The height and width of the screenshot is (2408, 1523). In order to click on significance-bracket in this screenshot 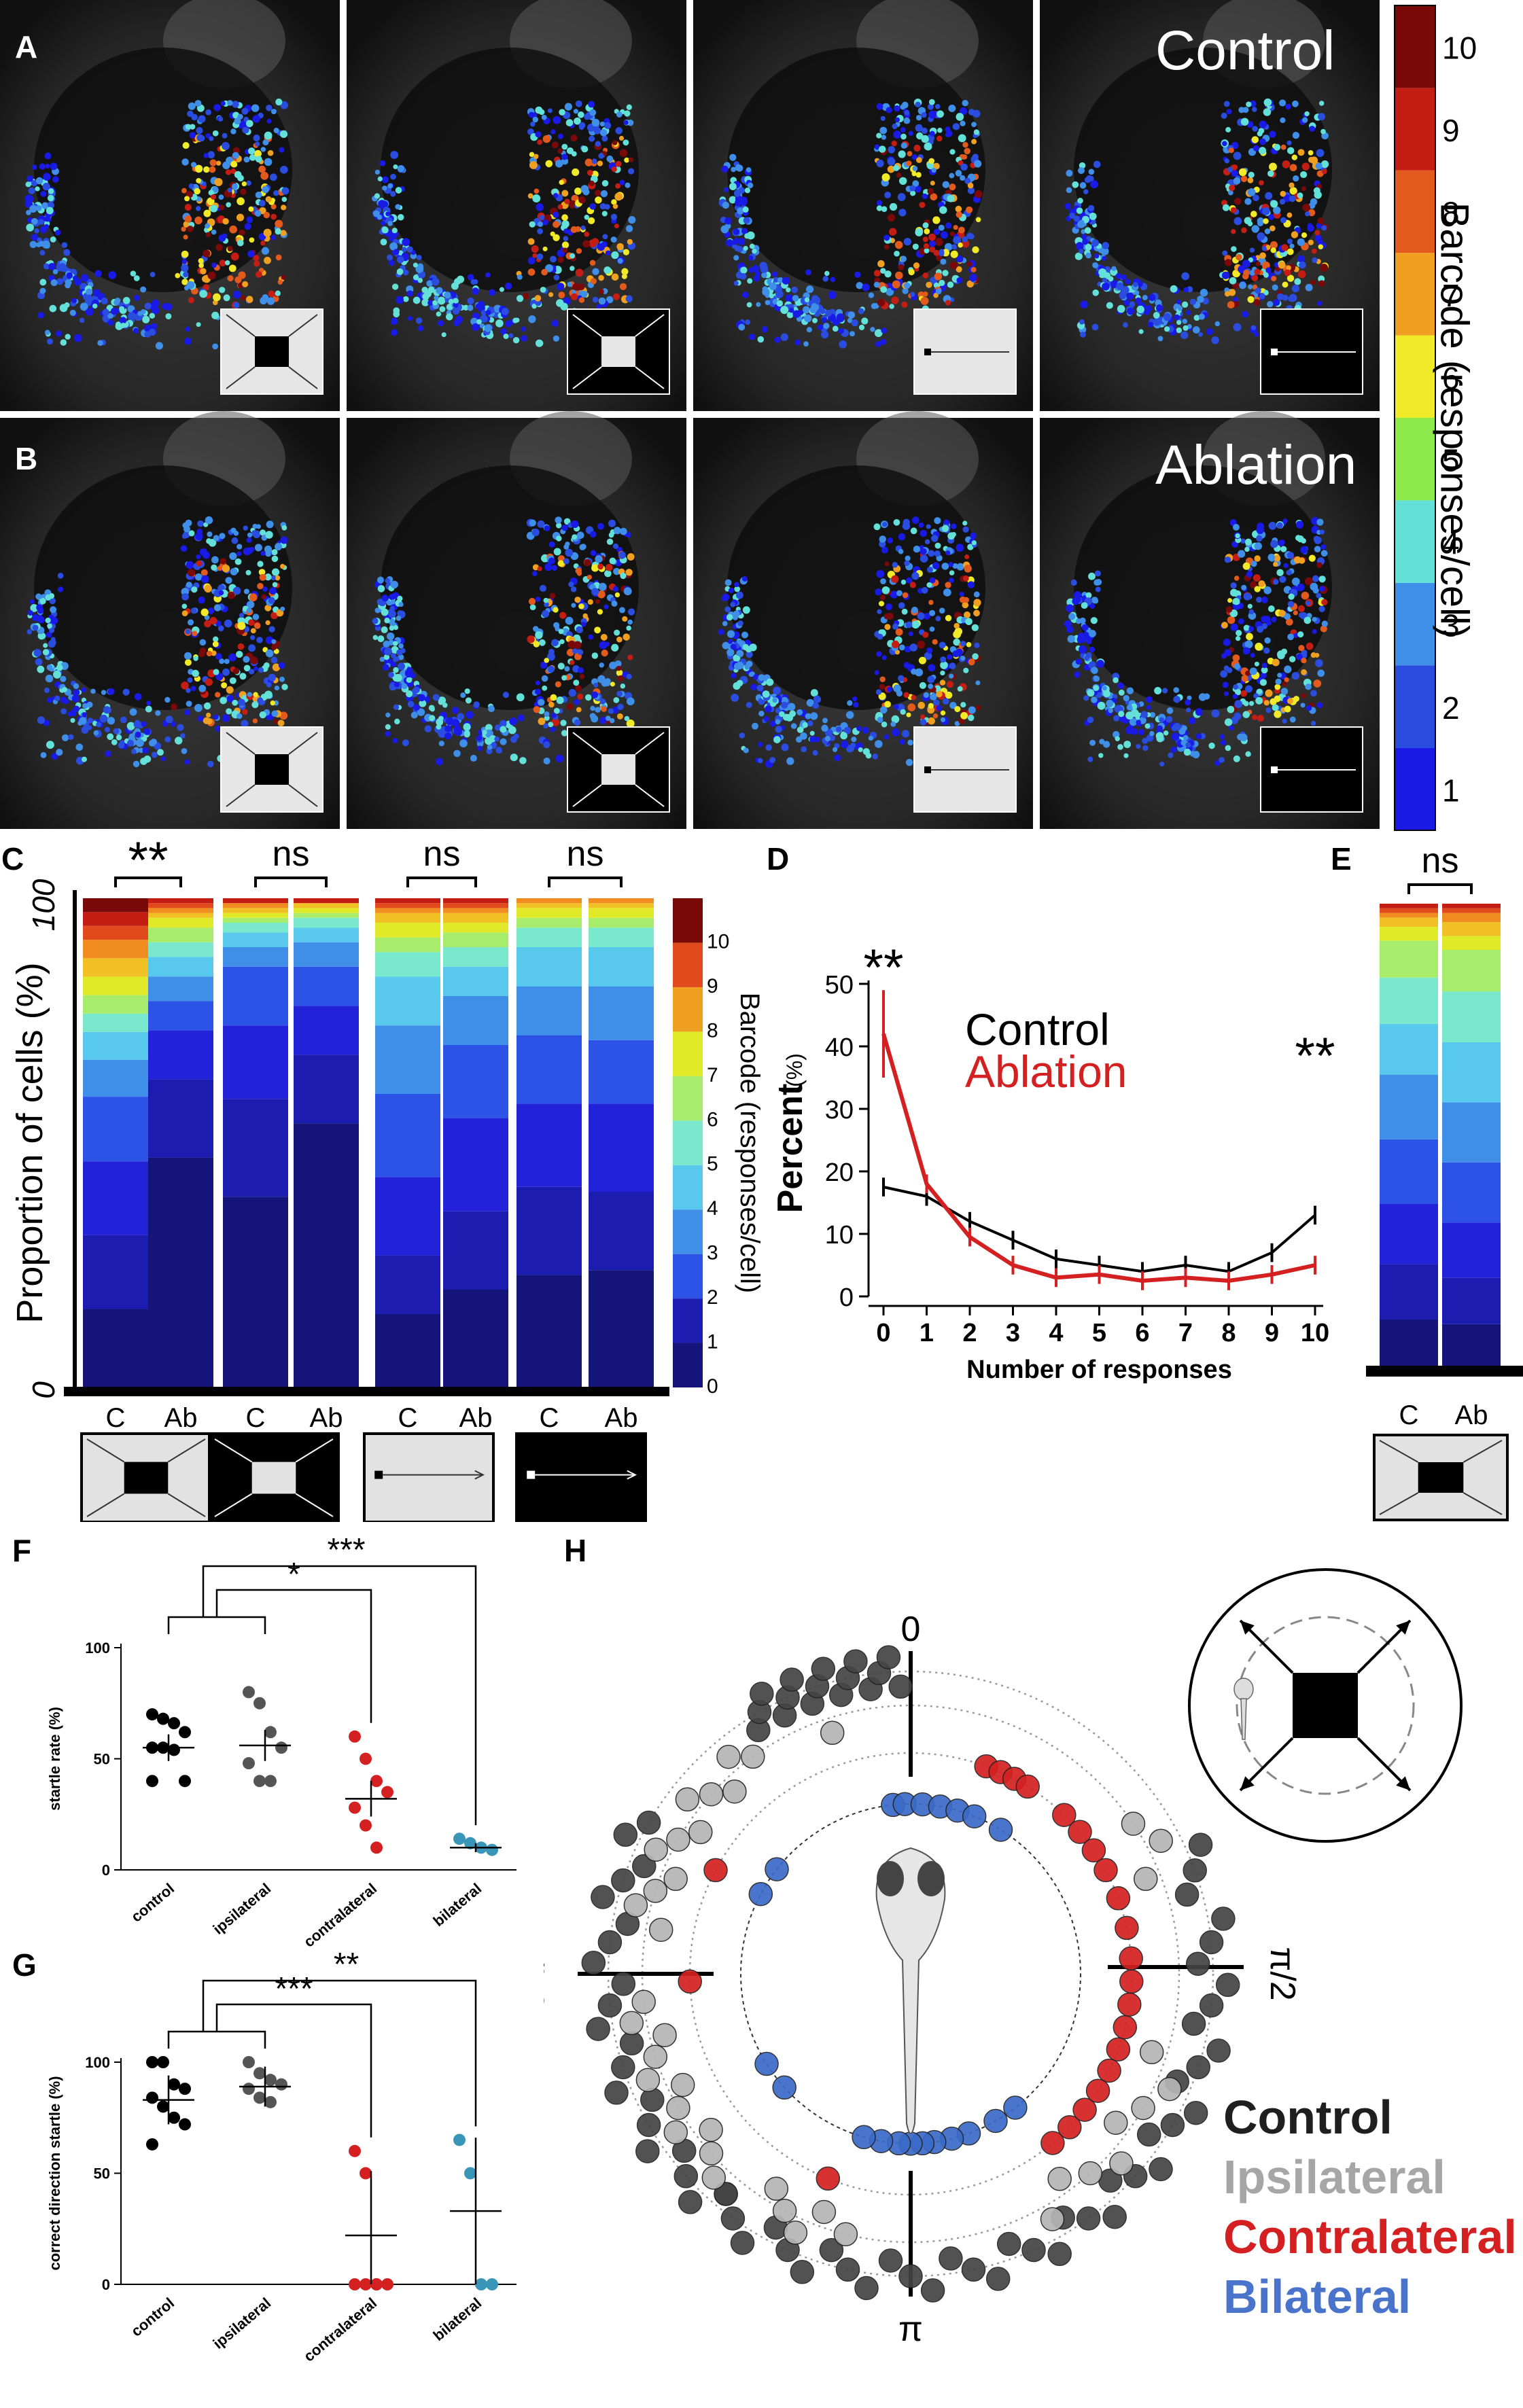, I will do `click(148, 882)`.